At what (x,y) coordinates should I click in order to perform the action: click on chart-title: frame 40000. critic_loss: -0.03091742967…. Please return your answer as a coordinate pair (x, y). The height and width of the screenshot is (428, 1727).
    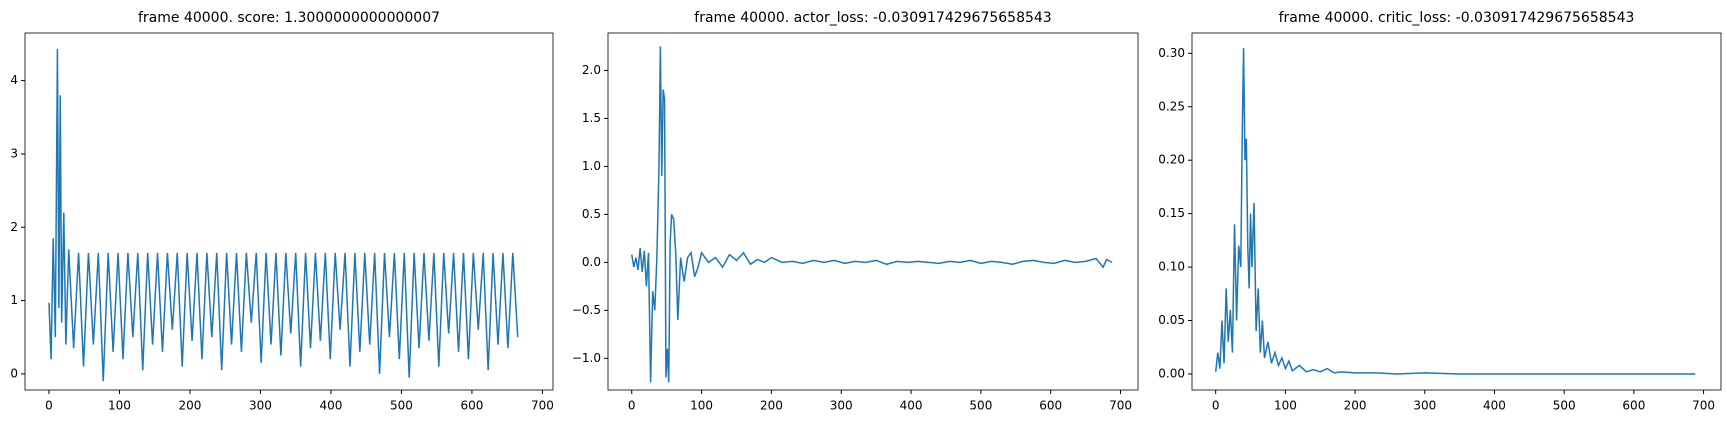
    Looking at the image, I should click on (1457, 18).